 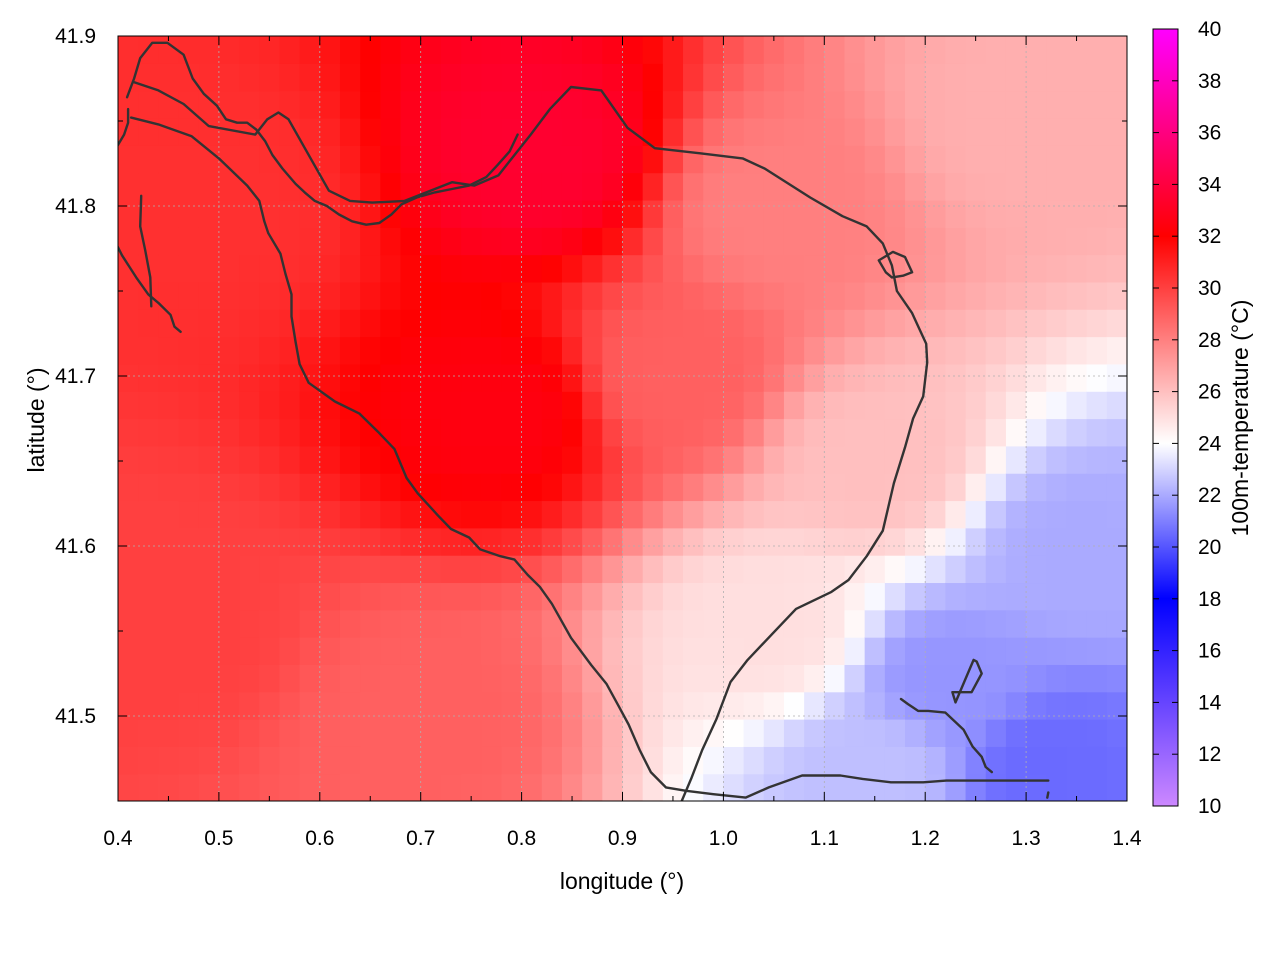 What do you see at coordinates (622, 838) in the screenshot?
I see `x-tick-label: 0.9` at bounding box center [622, 838].